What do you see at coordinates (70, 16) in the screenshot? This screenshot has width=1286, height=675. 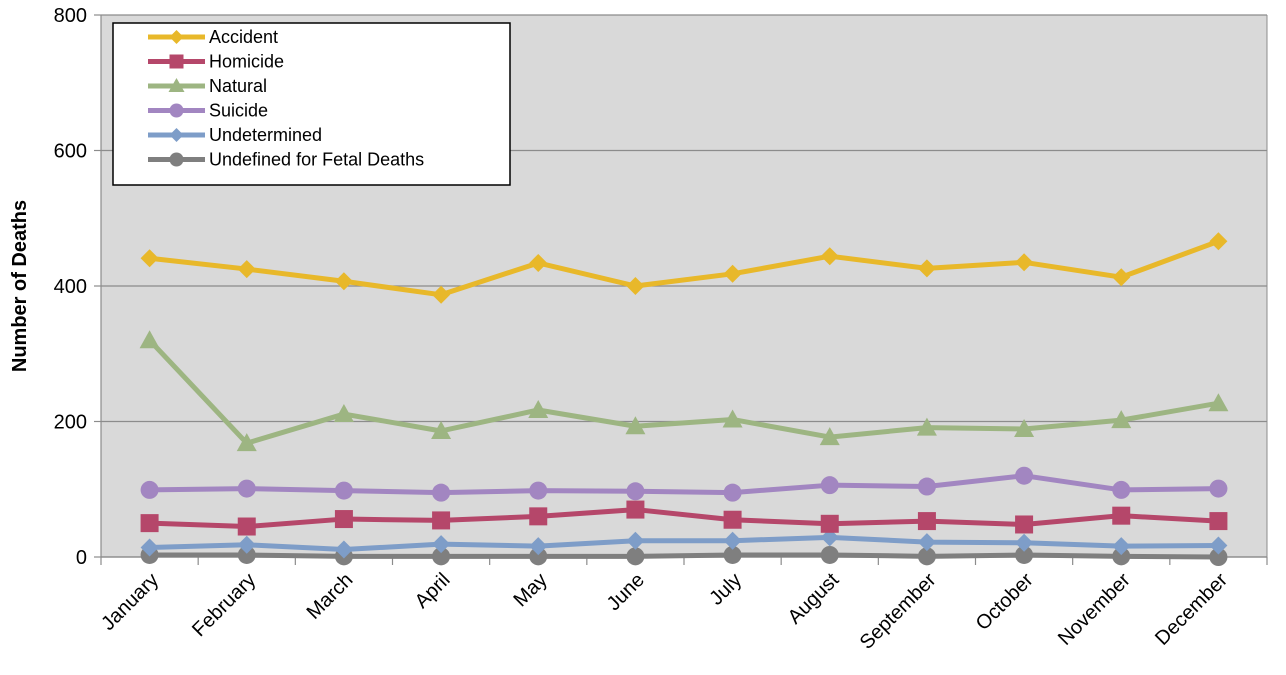 I see `y-tick-label: 800` at bounding box center [70, 16].